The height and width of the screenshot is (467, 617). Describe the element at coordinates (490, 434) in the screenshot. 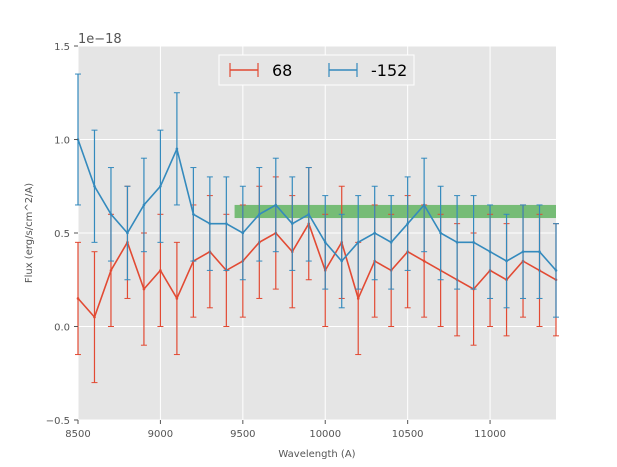

I see `x-tick-label: 11000` at that location.